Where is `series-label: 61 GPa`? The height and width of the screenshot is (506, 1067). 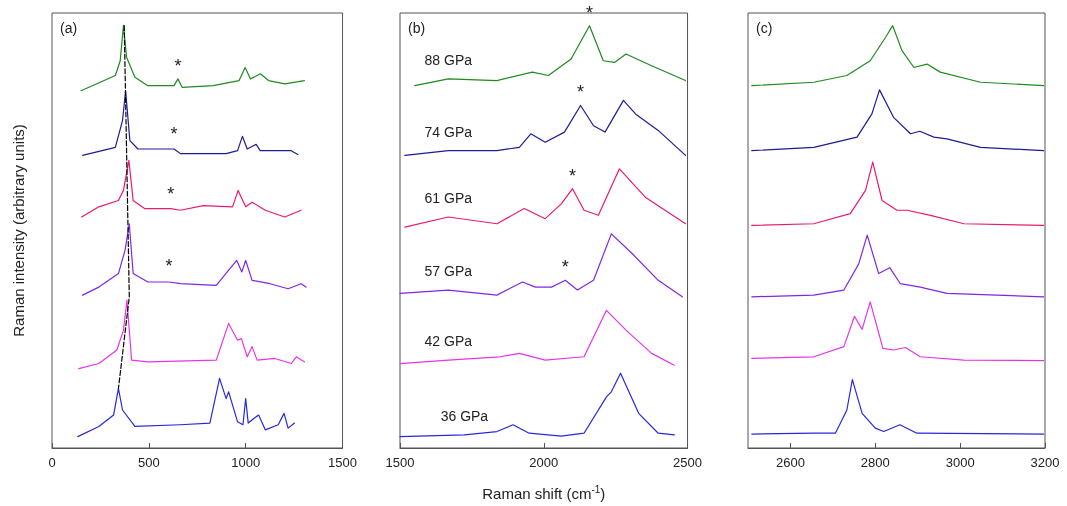 series-label: 61 GPa is located at coordinates (448, 197).